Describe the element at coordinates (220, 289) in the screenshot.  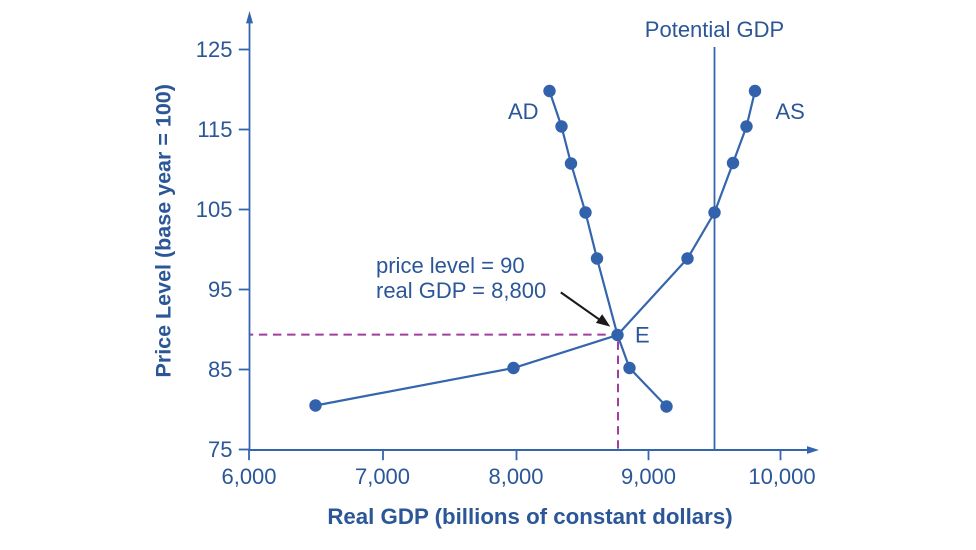
I see `svg-text: 95` at that location.